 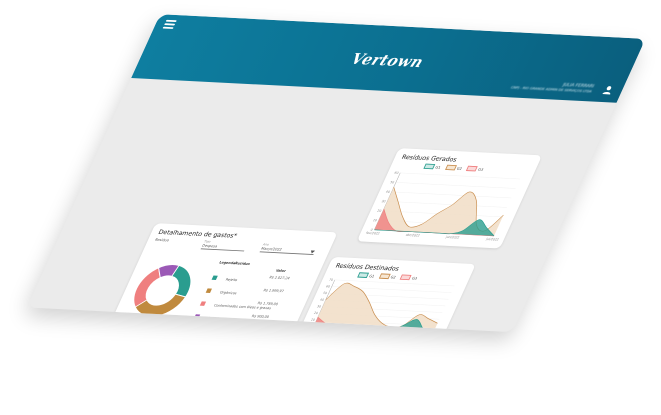 I want to click on tipo-select: Tipo Despesa, so click(x=224, y=246).